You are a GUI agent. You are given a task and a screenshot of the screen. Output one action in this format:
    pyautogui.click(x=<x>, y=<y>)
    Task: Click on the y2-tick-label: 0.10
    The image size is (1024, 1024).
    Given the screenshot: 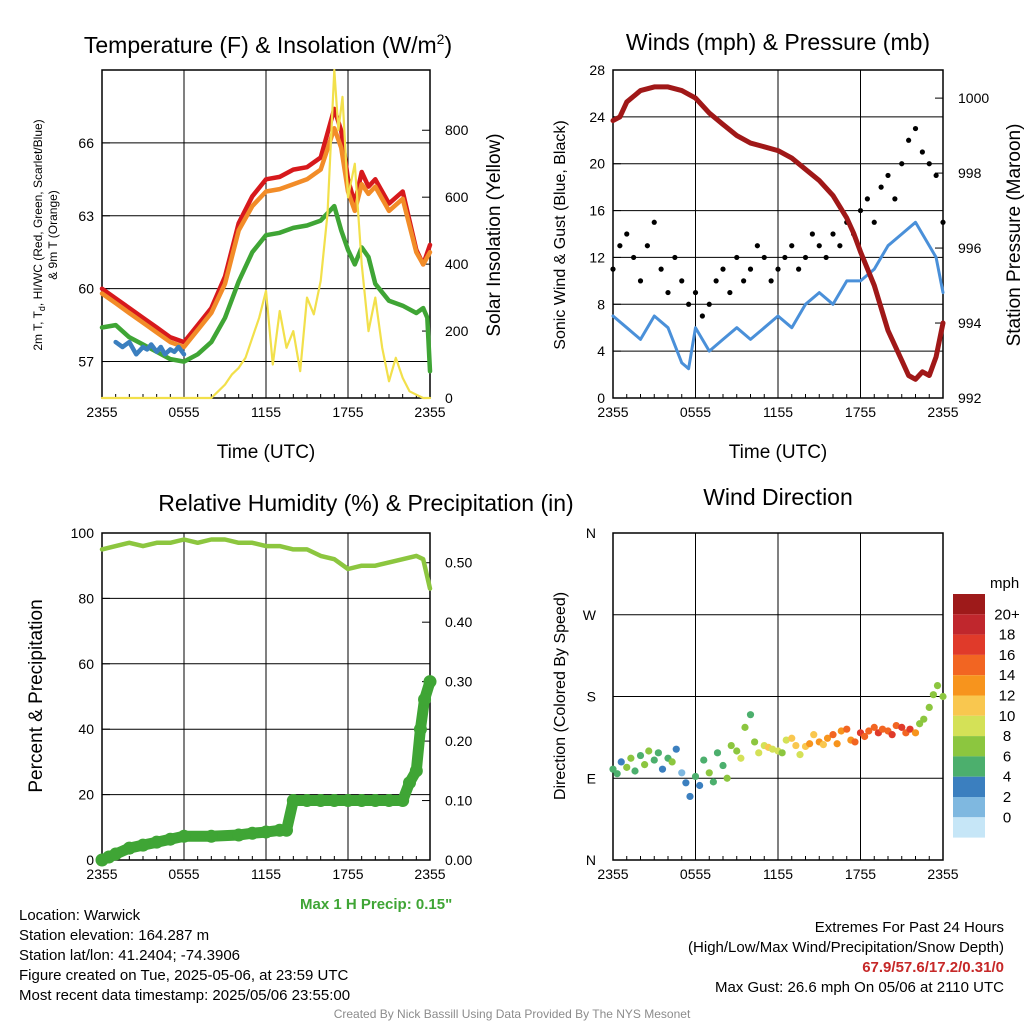 What is the action you would take?
    pyautogui.click(x=458, y=801)
    